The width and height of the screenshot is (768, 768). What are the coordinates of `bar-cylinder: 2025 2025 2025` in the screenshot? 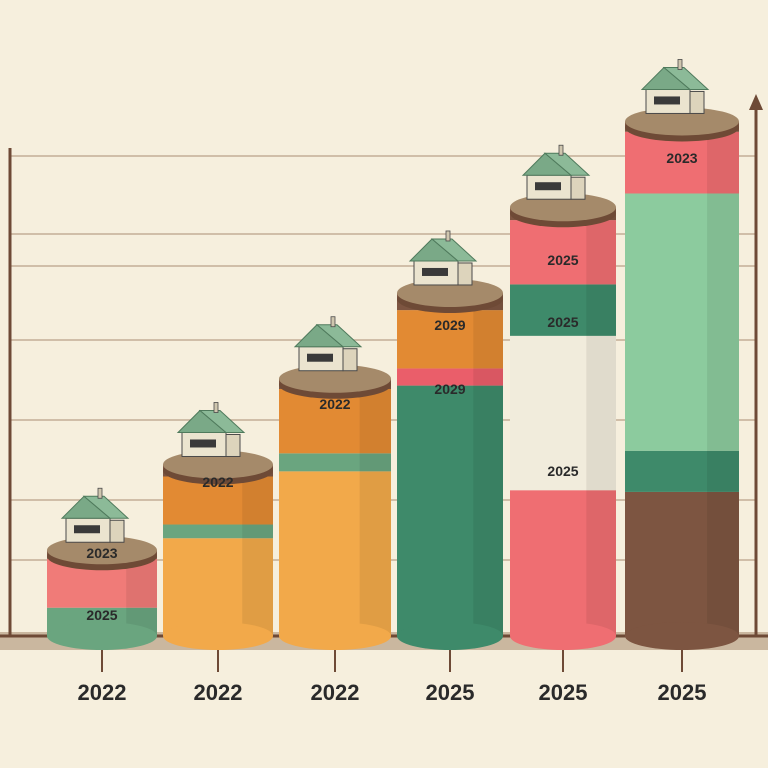 It's located at (563, 397).